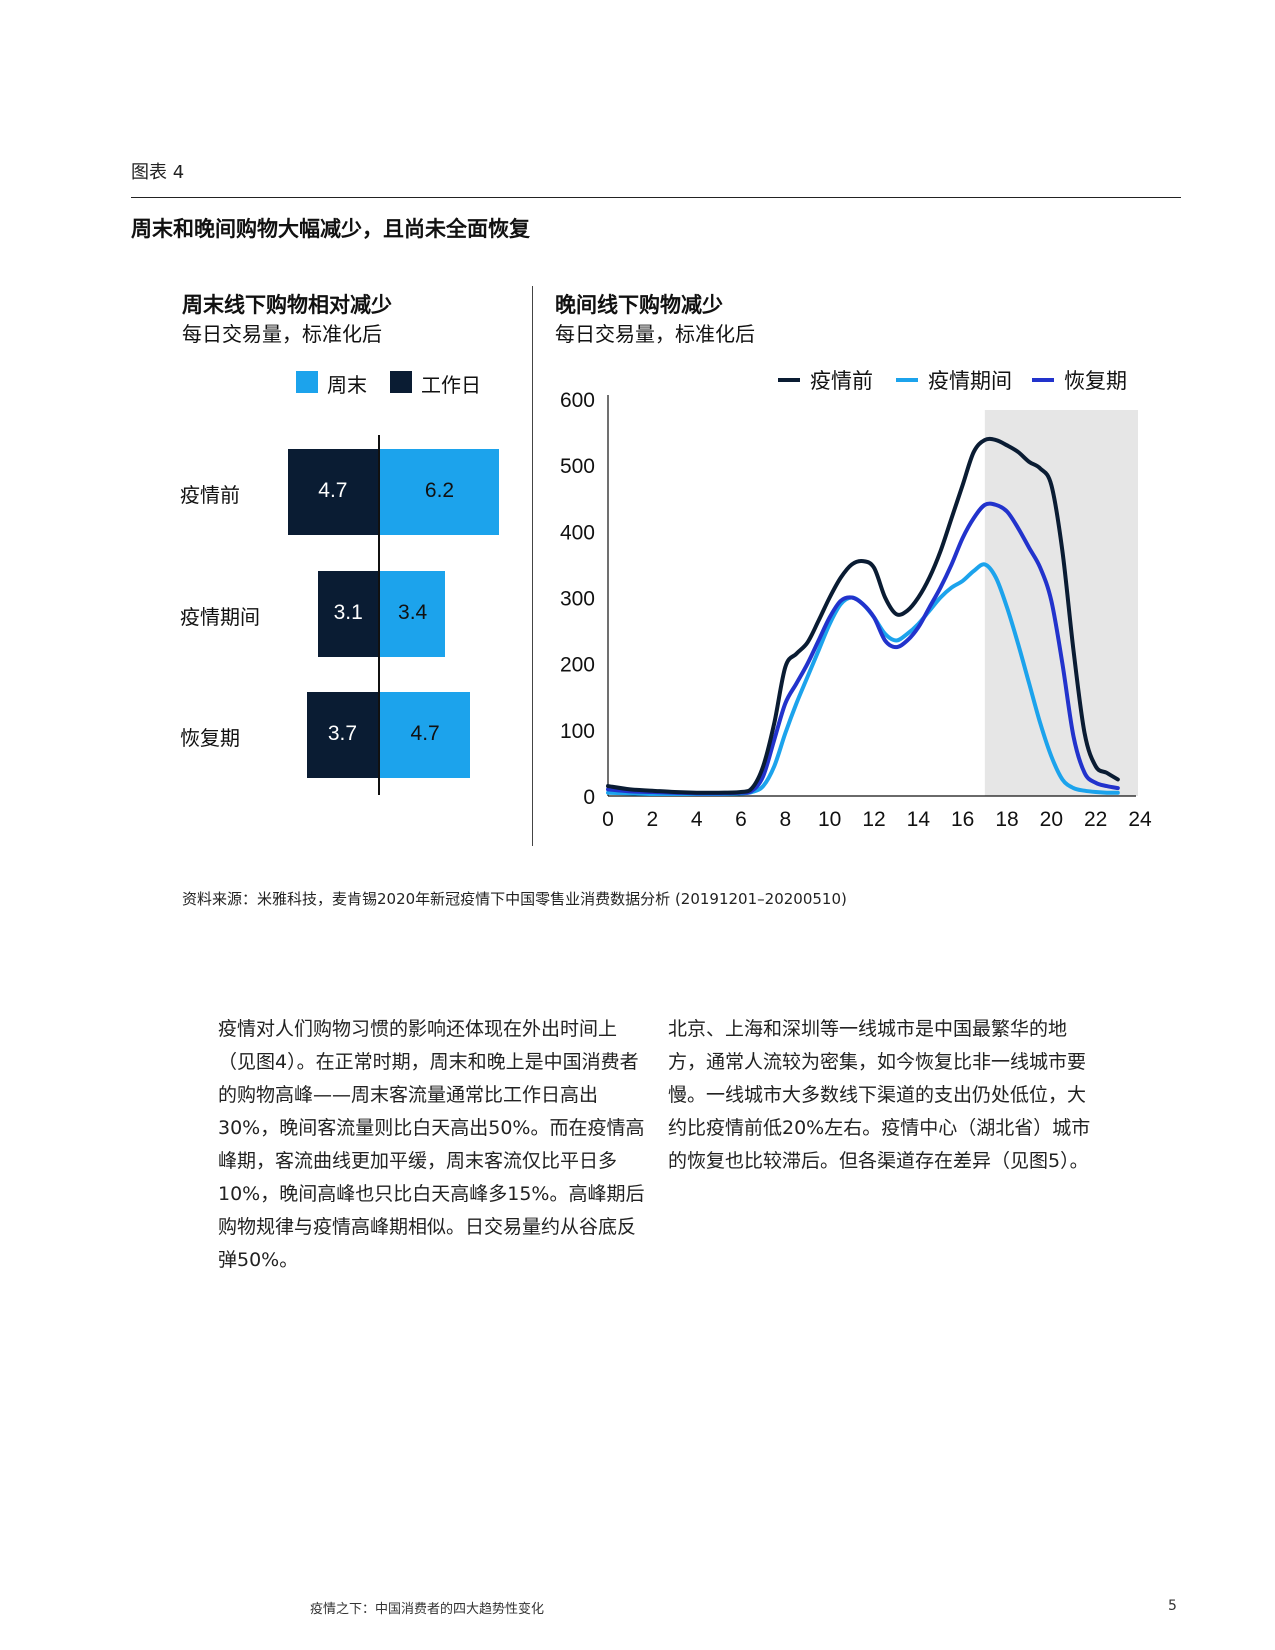  Describe the element at coordinates (656, 197) in the screenshot. I see `top-rule` at that location.